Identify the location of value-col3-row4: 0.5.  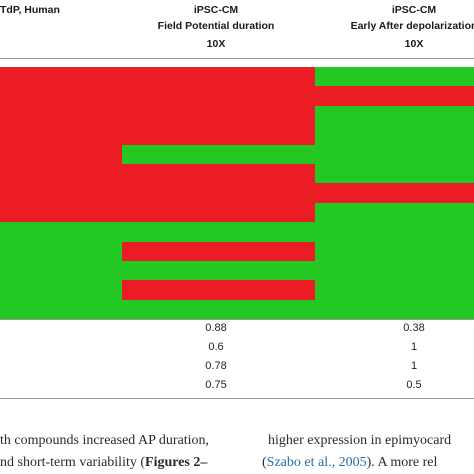
(414, 385).